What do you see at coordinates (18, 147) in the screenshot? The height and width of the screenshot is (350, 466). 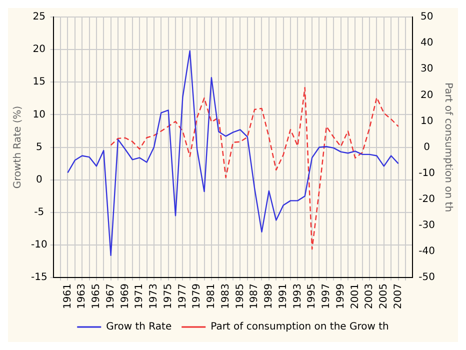 I see `y-axis-title: Growth Rate (%)` at bounding box center [18, 147].